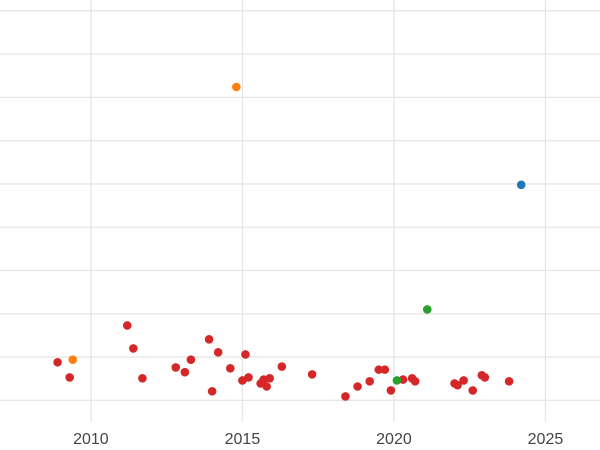 This screenshot has width=600, height=450. I want to click on x-axis-labels-group: 2010 2015 2020 2025, so click(318, 439).